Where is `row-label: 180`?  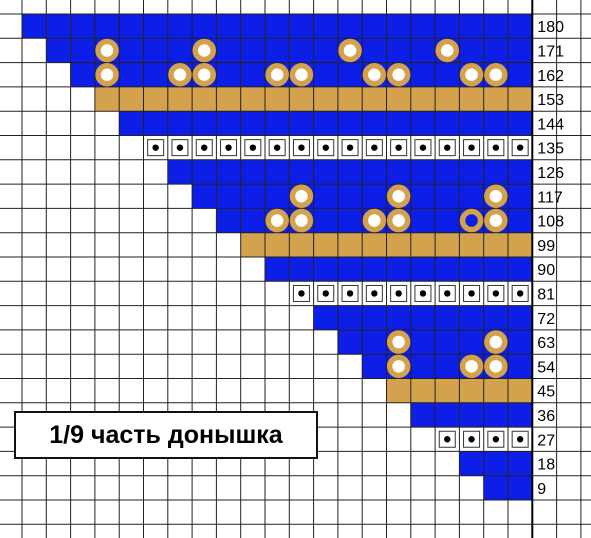
row-label: 180 is located at coordinates (550, 27).